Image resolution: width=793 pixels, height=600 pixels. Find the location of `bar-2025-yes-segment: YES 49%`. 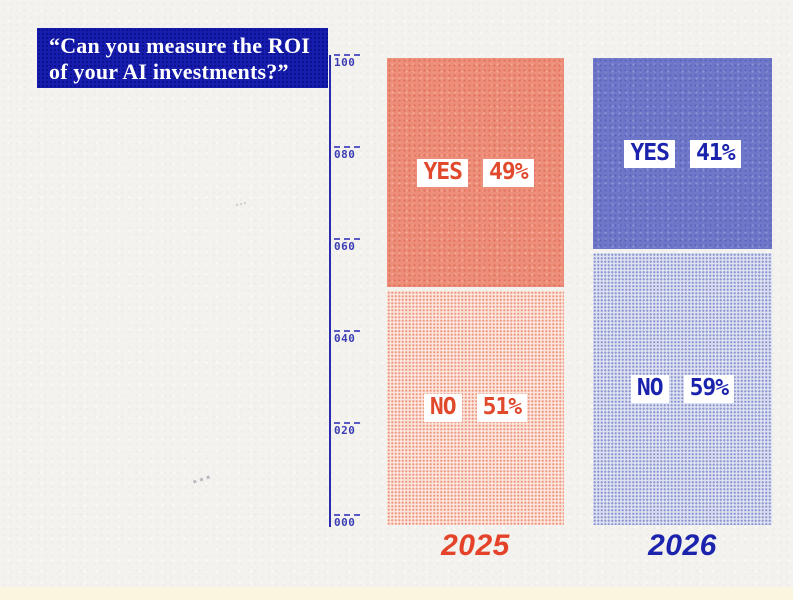

bar-2025-yes-segment: YES 49% is located at coordinates (475, 172).